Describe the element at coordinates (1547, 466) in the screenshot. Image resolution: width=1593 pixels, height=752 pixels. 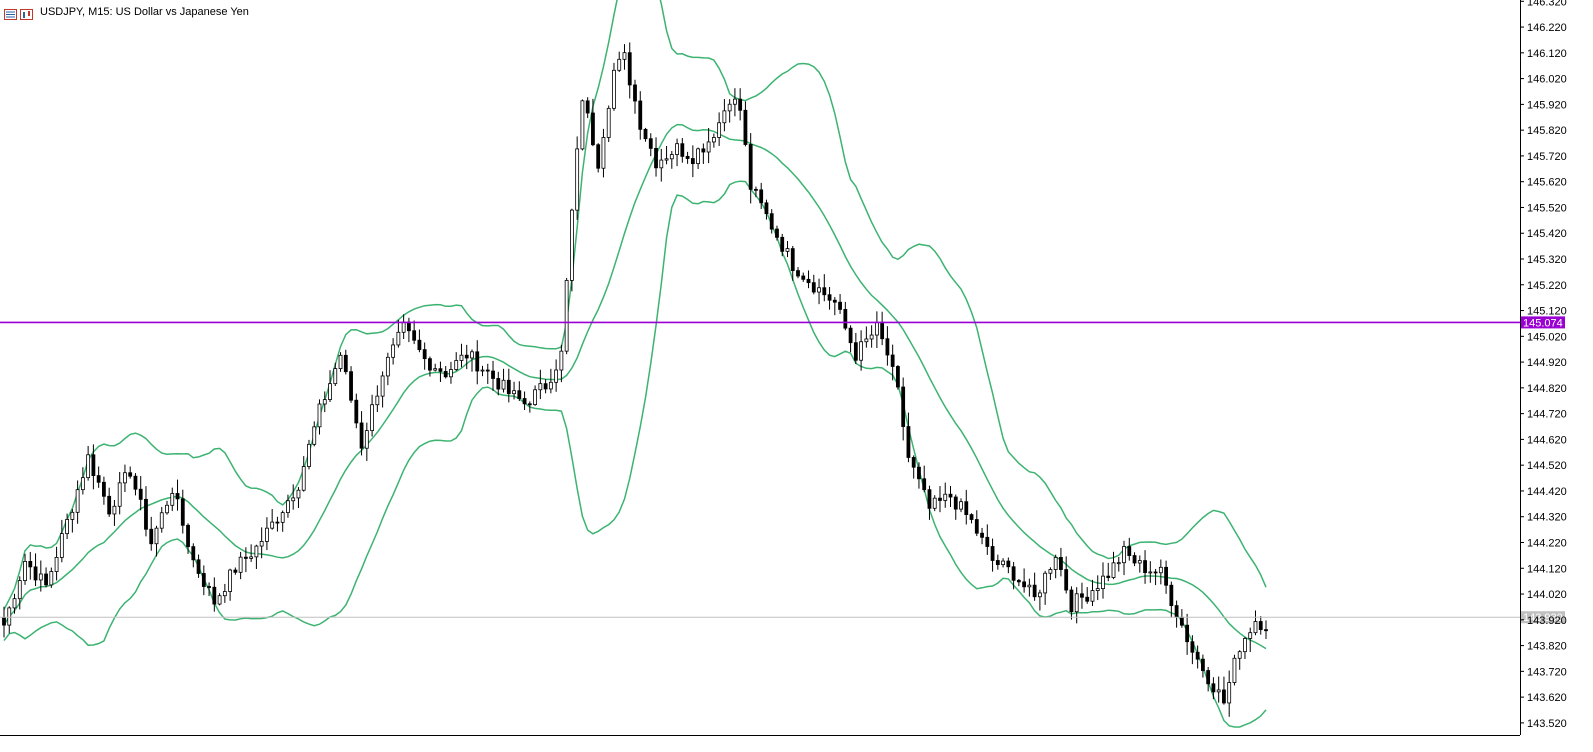
I see `y-tick-label: 144.520` at that location.